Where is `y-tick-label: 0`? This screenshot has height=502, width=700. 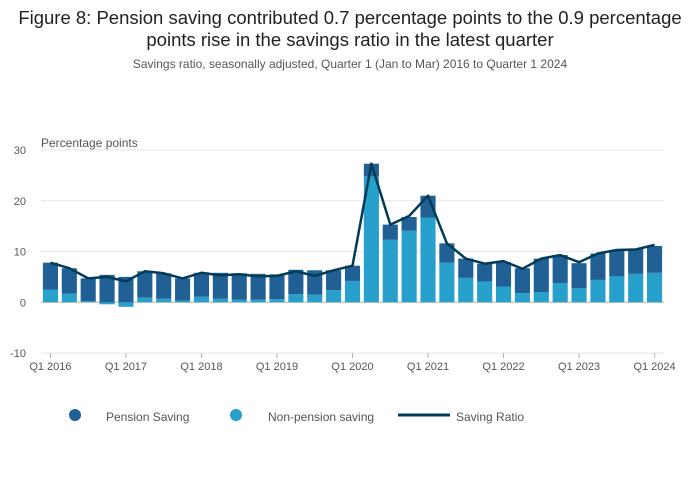 y-tick-label: 0 is located at coordinates (23, 303).